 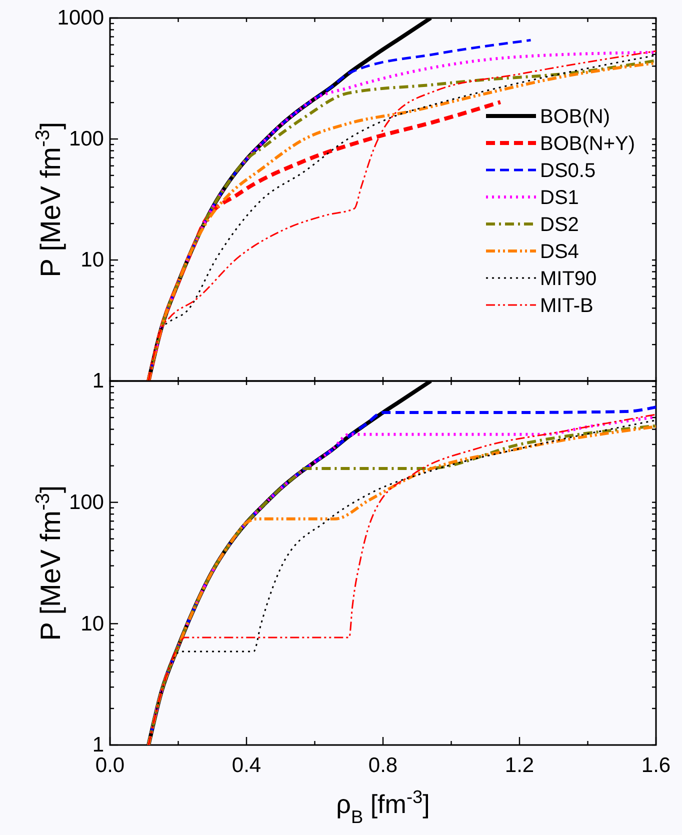 I want to click on legend-label: MIT-B, so click(x=567, y=306).